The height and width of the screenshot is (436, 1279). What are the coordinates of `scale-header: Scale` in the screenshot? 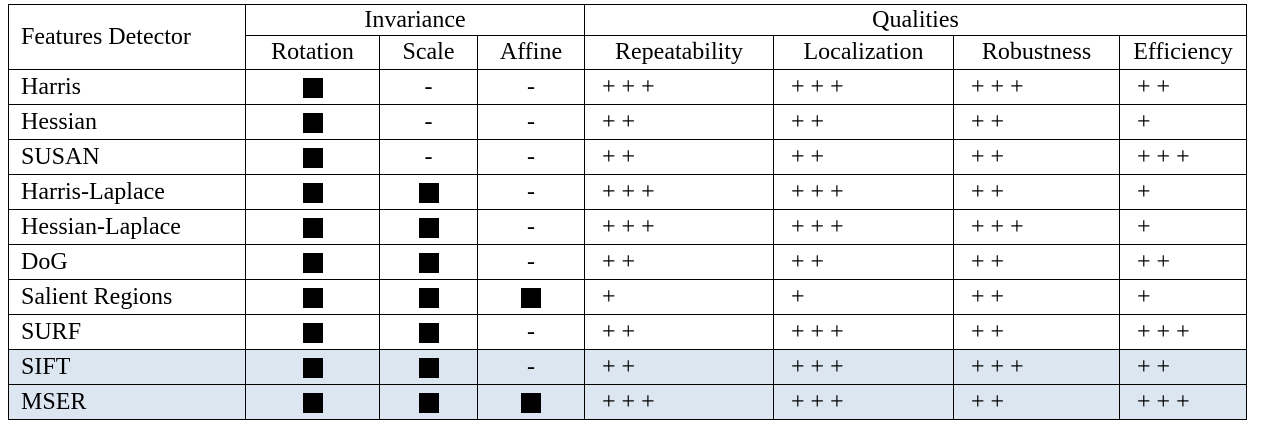 It's located at (428, 52).